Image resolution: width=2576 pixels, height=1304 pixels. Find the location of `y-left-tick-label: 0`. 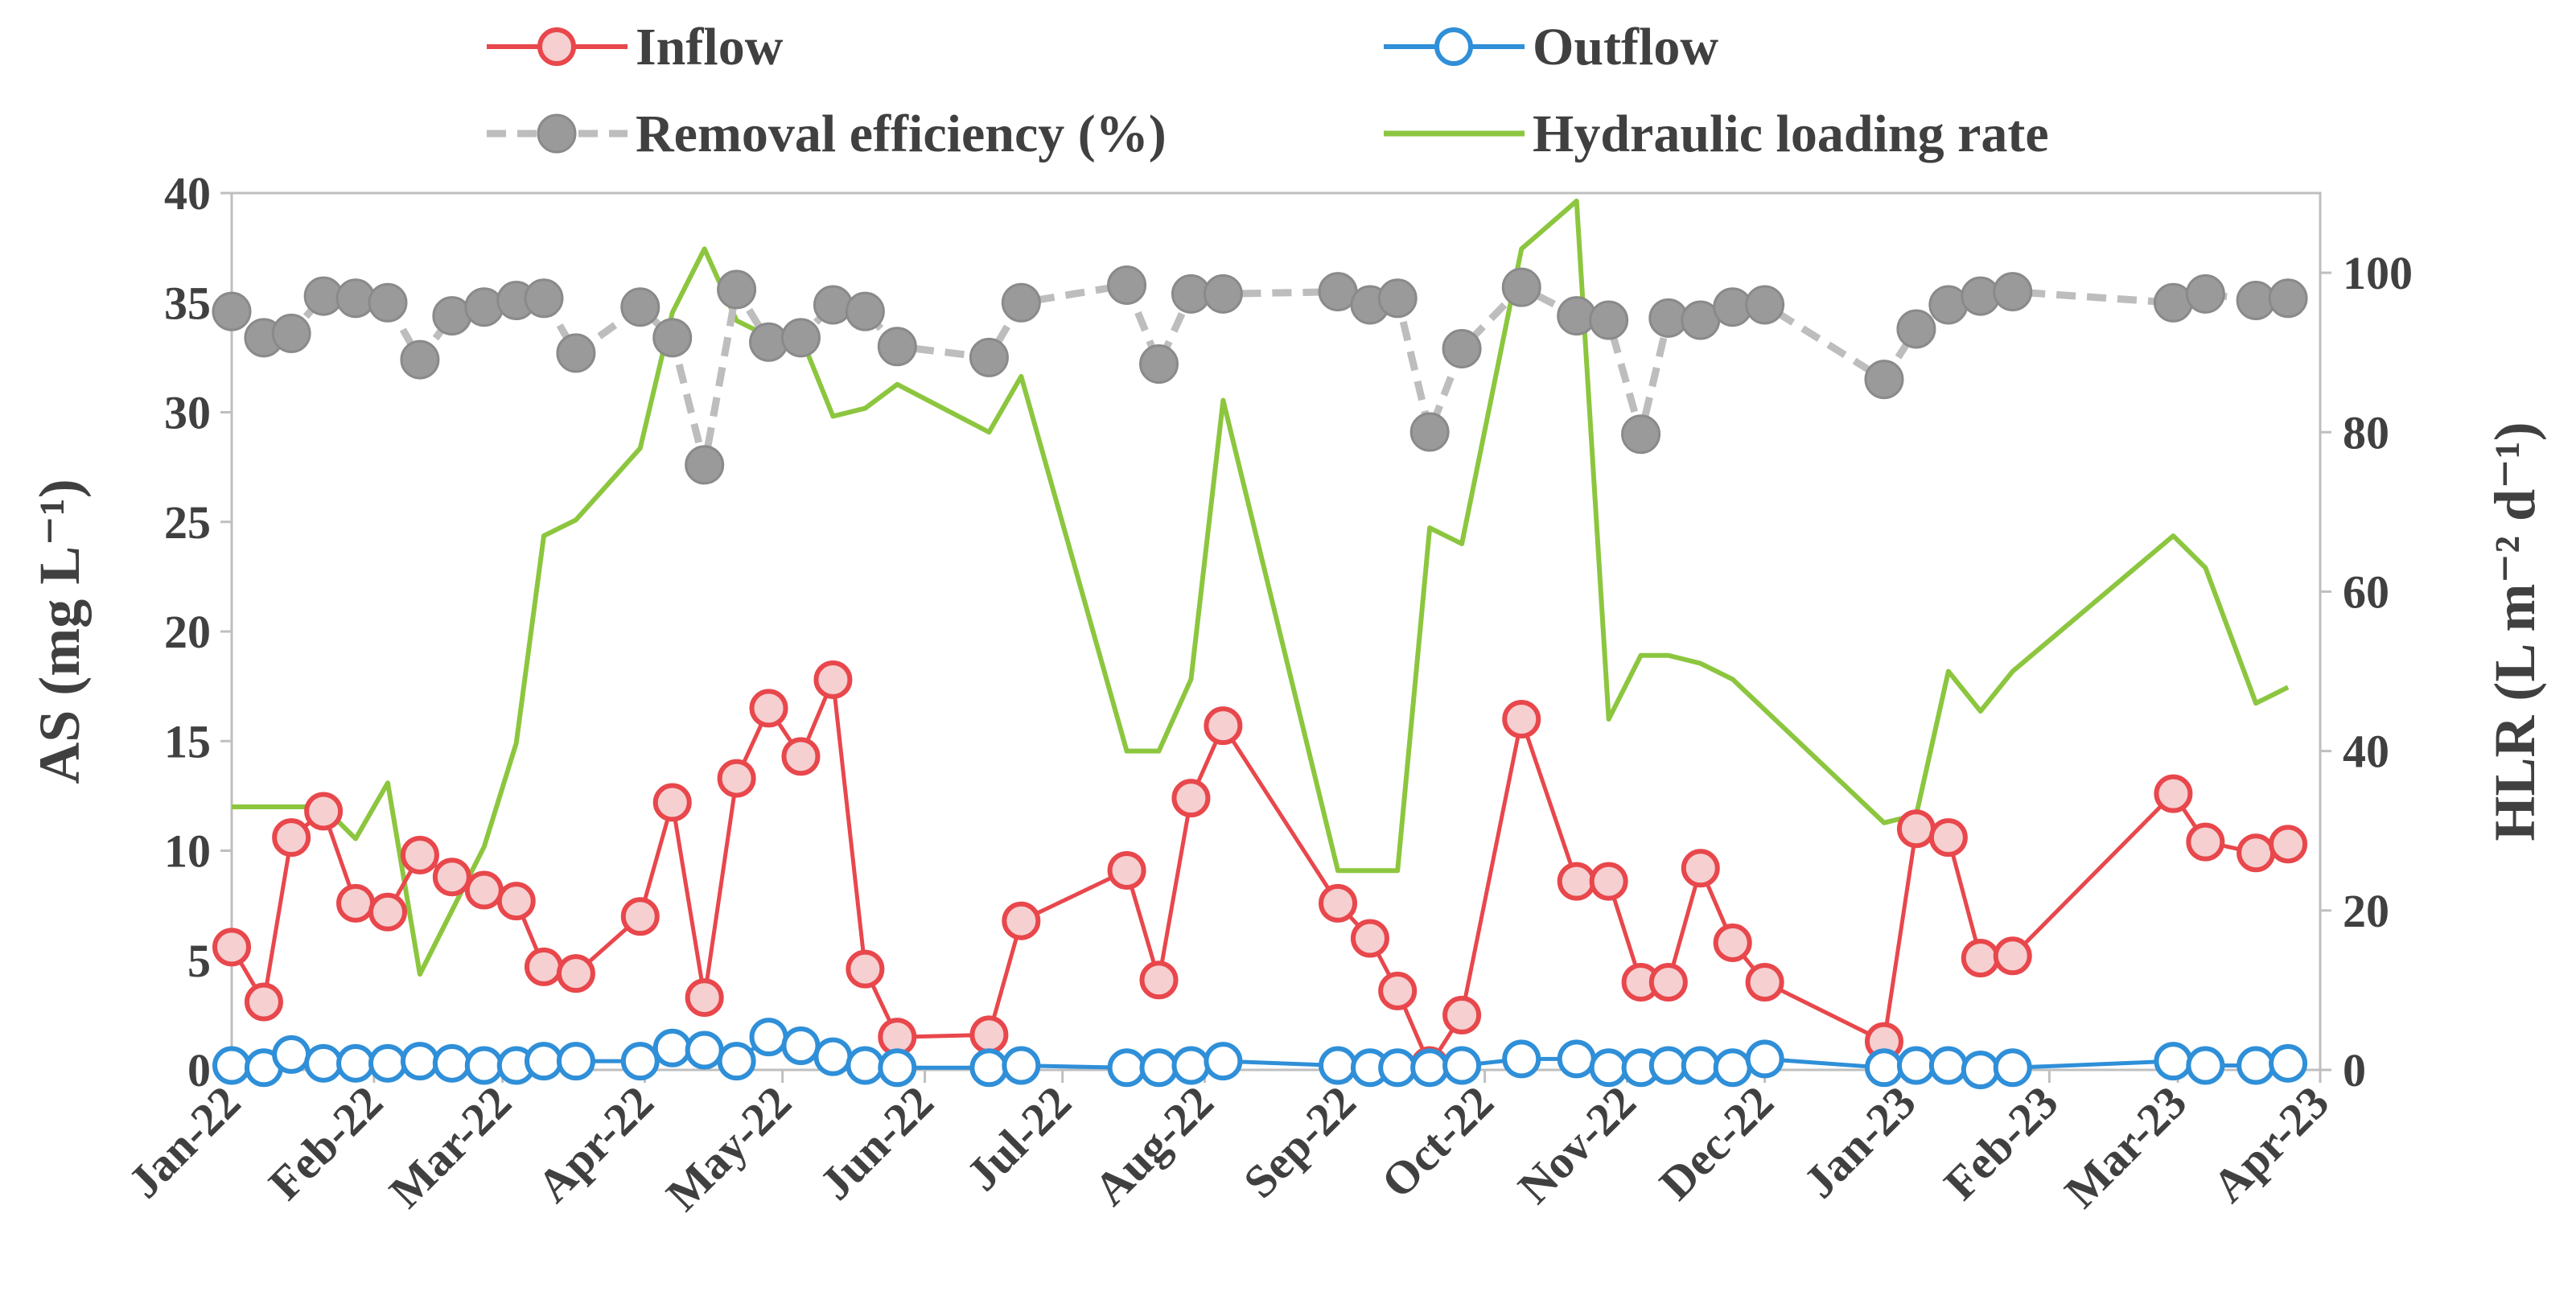

y-left-tick-label: 0 is located at coordinates (199, 1070).